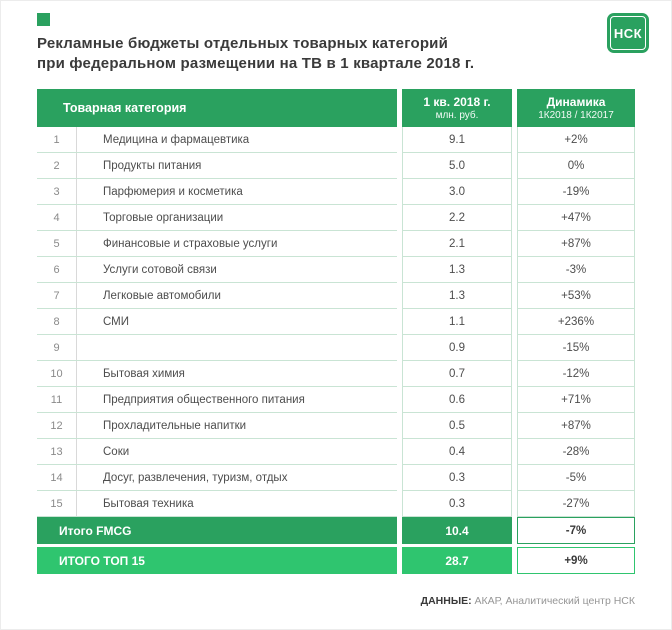 This screenshot has width=672, height=630. I want to click on total-row-fmcg: Итого FMCG 10.4 -7%, so click(336, 530).